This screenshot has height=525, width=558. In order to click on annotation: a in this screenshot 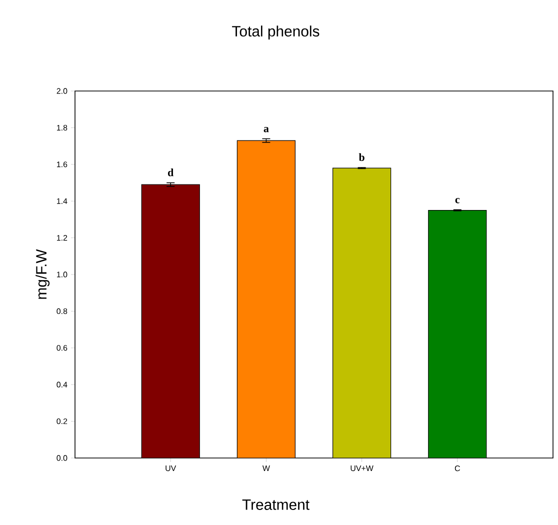, I will do `click(266, 129)`.